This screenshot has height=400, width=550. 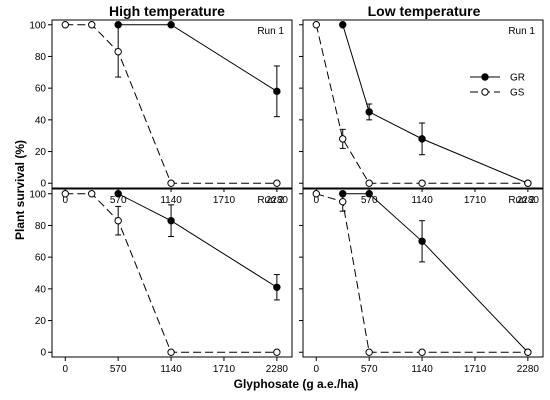 I want to click on x-axis-title: Glyphosate (g a.e./ha), so click(x=296, y=384).